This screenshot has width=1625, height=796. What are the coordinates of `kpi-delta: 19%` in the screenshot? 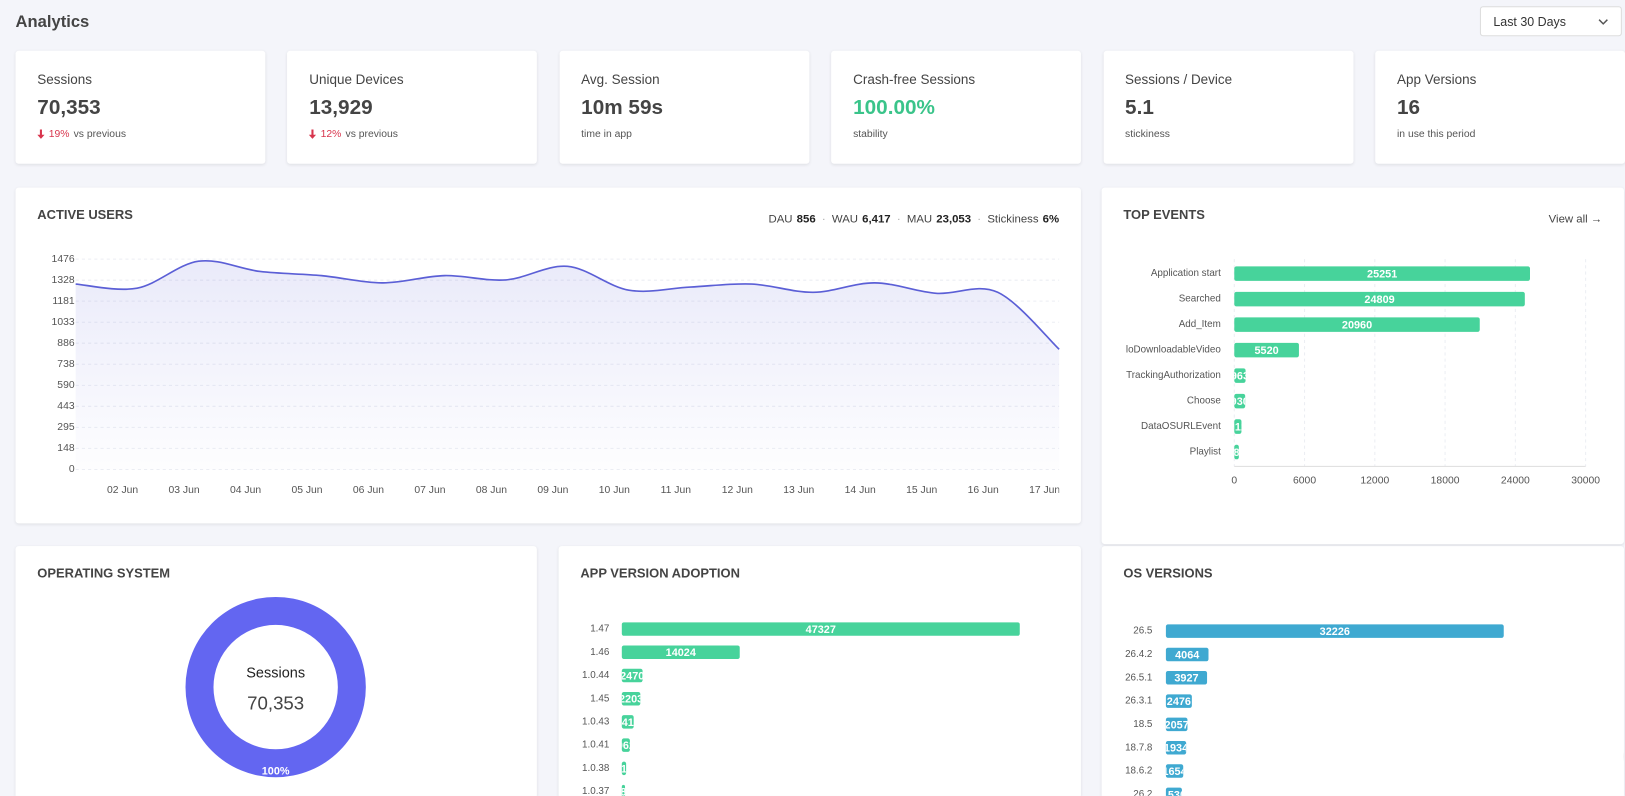 It's located at (59, 134).